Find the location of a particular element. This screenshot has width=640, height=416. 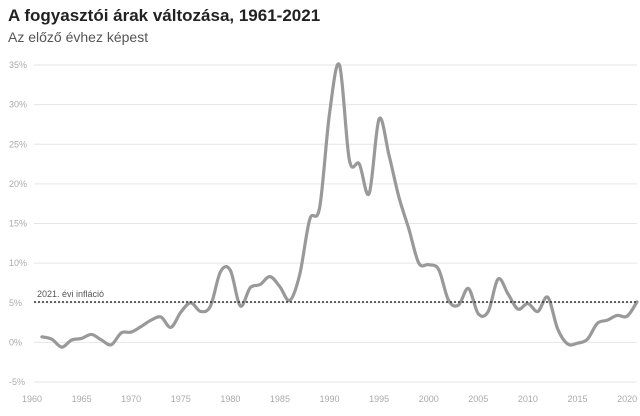

y-tick-label: 15% is located at coordinates (18, 224).